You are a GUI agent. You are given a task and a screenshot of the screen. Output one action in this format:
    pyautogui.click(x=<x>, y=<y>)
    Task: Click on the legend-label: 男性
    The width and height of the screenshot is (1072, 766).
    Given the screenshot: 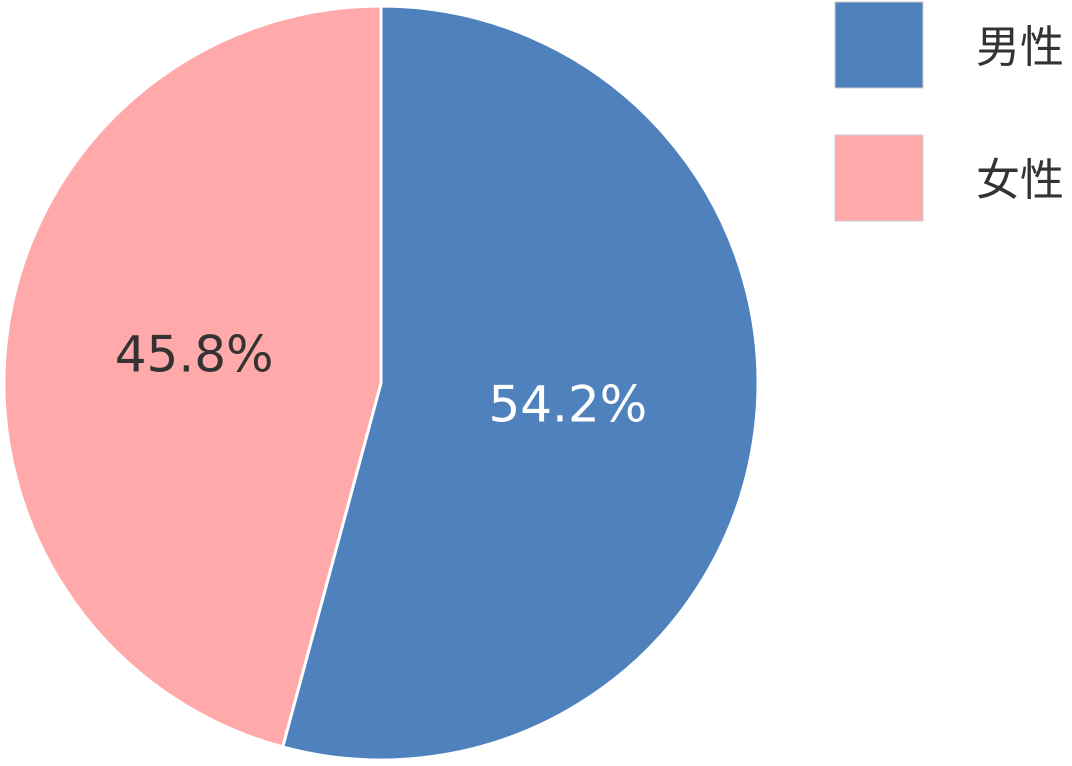 What is the action you would take?
    pyautogui.click(x=1020, y=47)
    